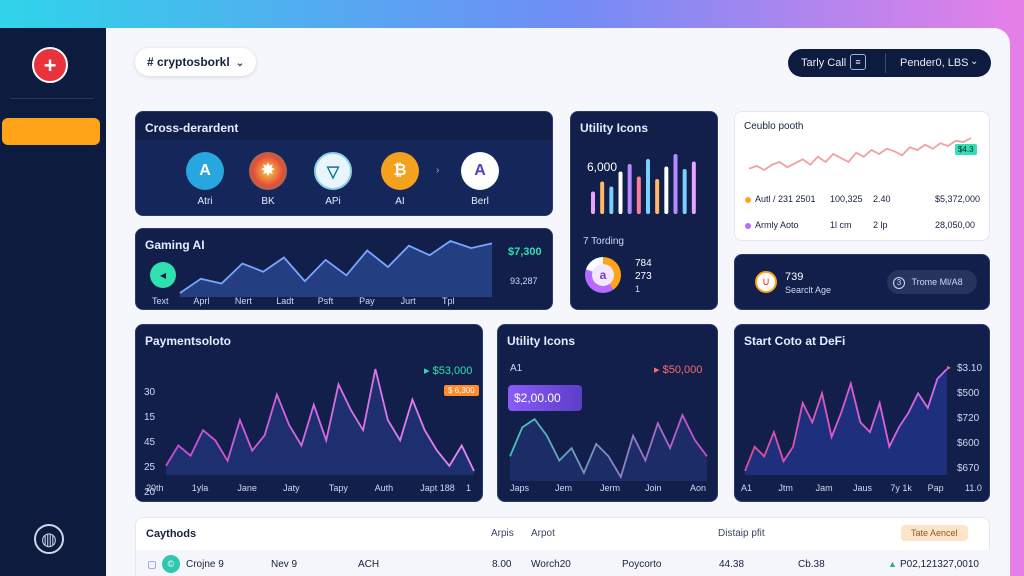 This screenshot has width=1024, height=576. Describe the element at coordinates (966, 149) in the screenshot. I see `growth-badge: $4.3` at that location.